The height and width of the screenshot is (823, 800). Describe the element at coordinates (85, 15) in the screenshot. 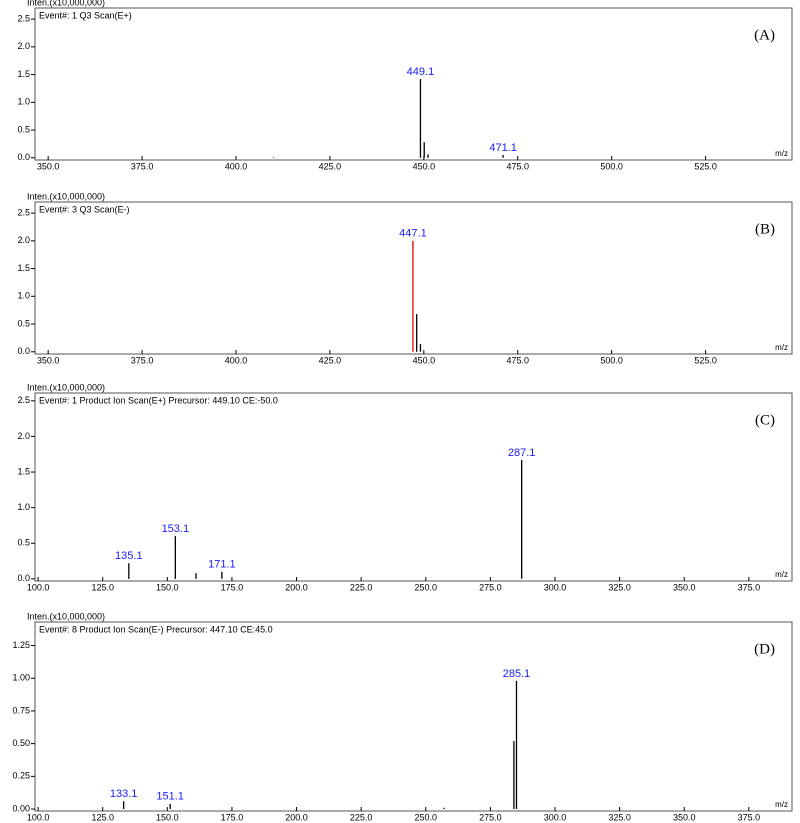

I see `scan-info: Event#: 1 Q3 Scan(E+)` at that location.